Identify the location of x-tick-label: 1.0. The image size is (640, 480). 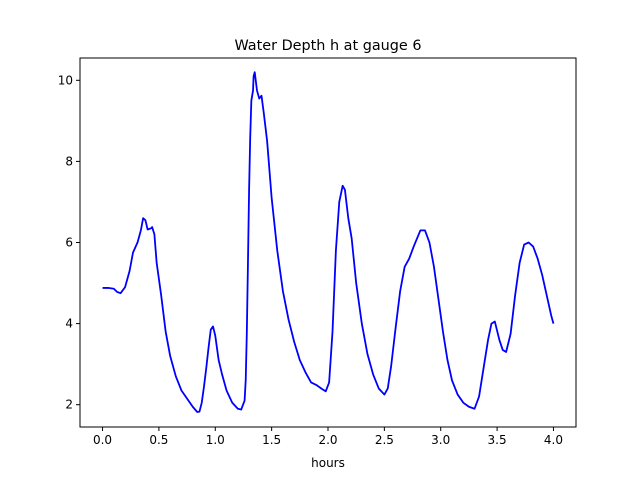
(215, 440).